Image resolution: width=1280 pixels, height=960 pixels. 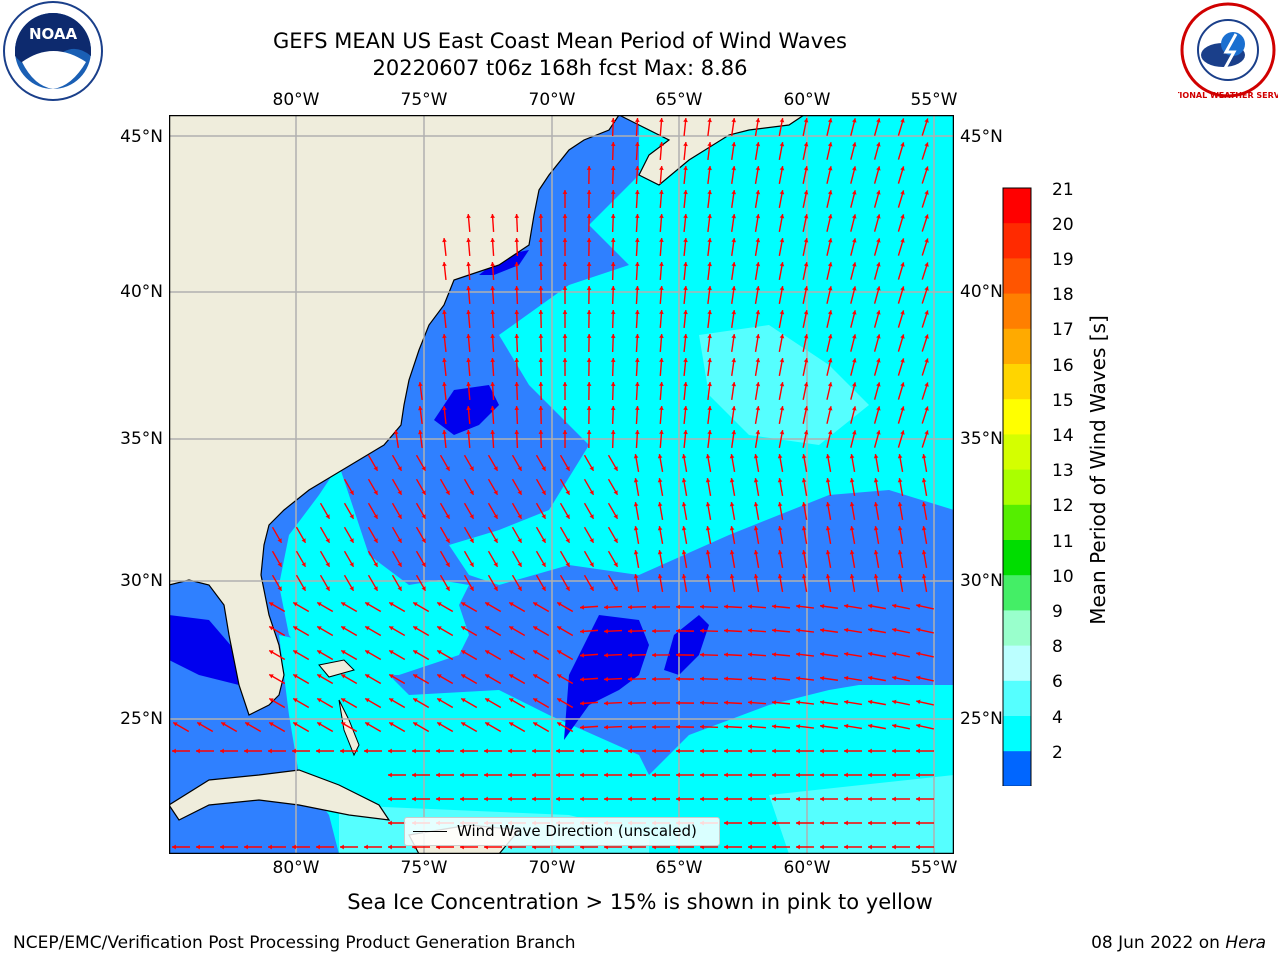 I want to click on colorbar-tick: 6, so click(x=1057, y=682).